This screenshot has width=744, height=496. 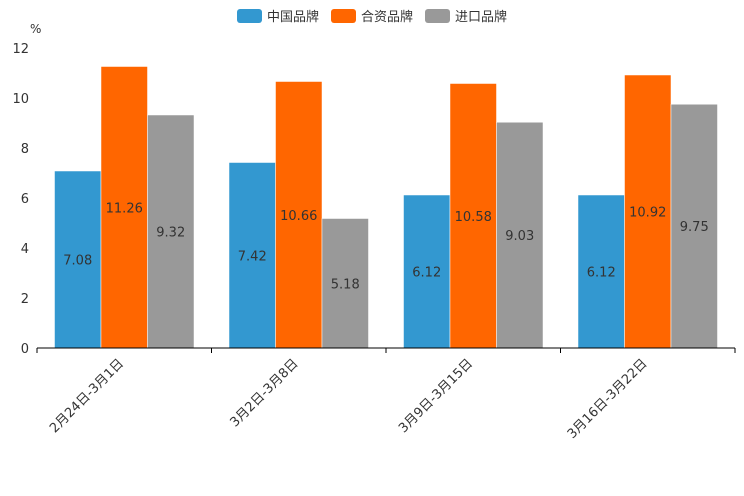 I want to click on bar-value-label: 11.26, so click(x=124, y=208).